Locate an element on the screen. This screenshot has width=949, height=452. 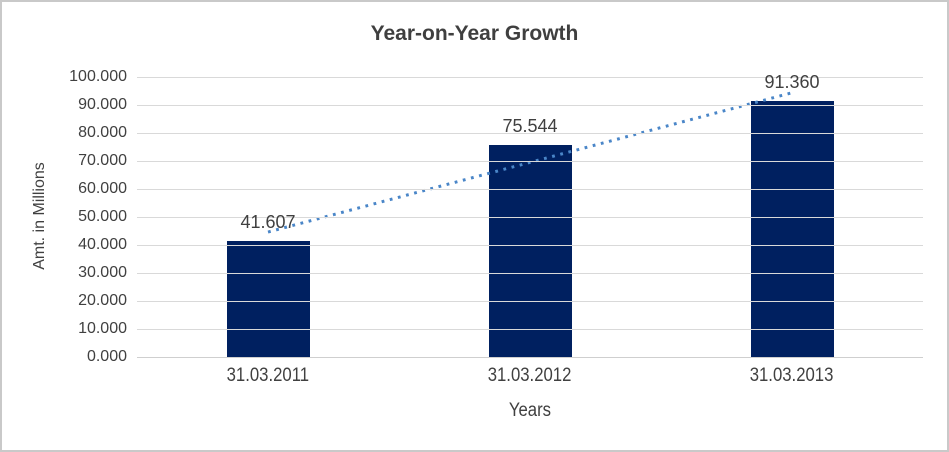
x-axis-line is located at coordinates (530, 357).